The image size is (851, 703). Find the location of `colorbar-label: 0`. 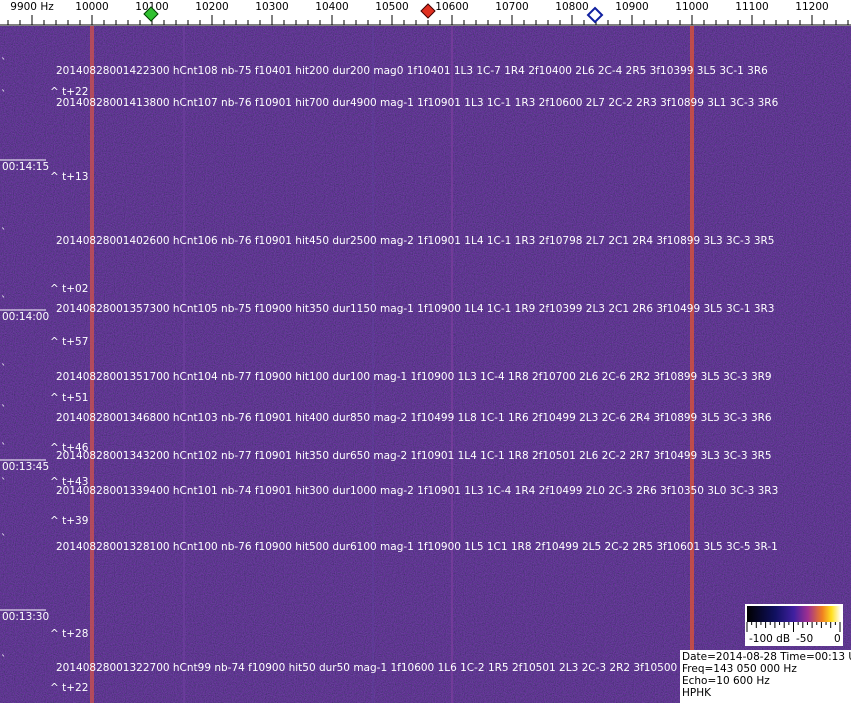

colorbar-label: 0 is located at coordinates (837, 639).